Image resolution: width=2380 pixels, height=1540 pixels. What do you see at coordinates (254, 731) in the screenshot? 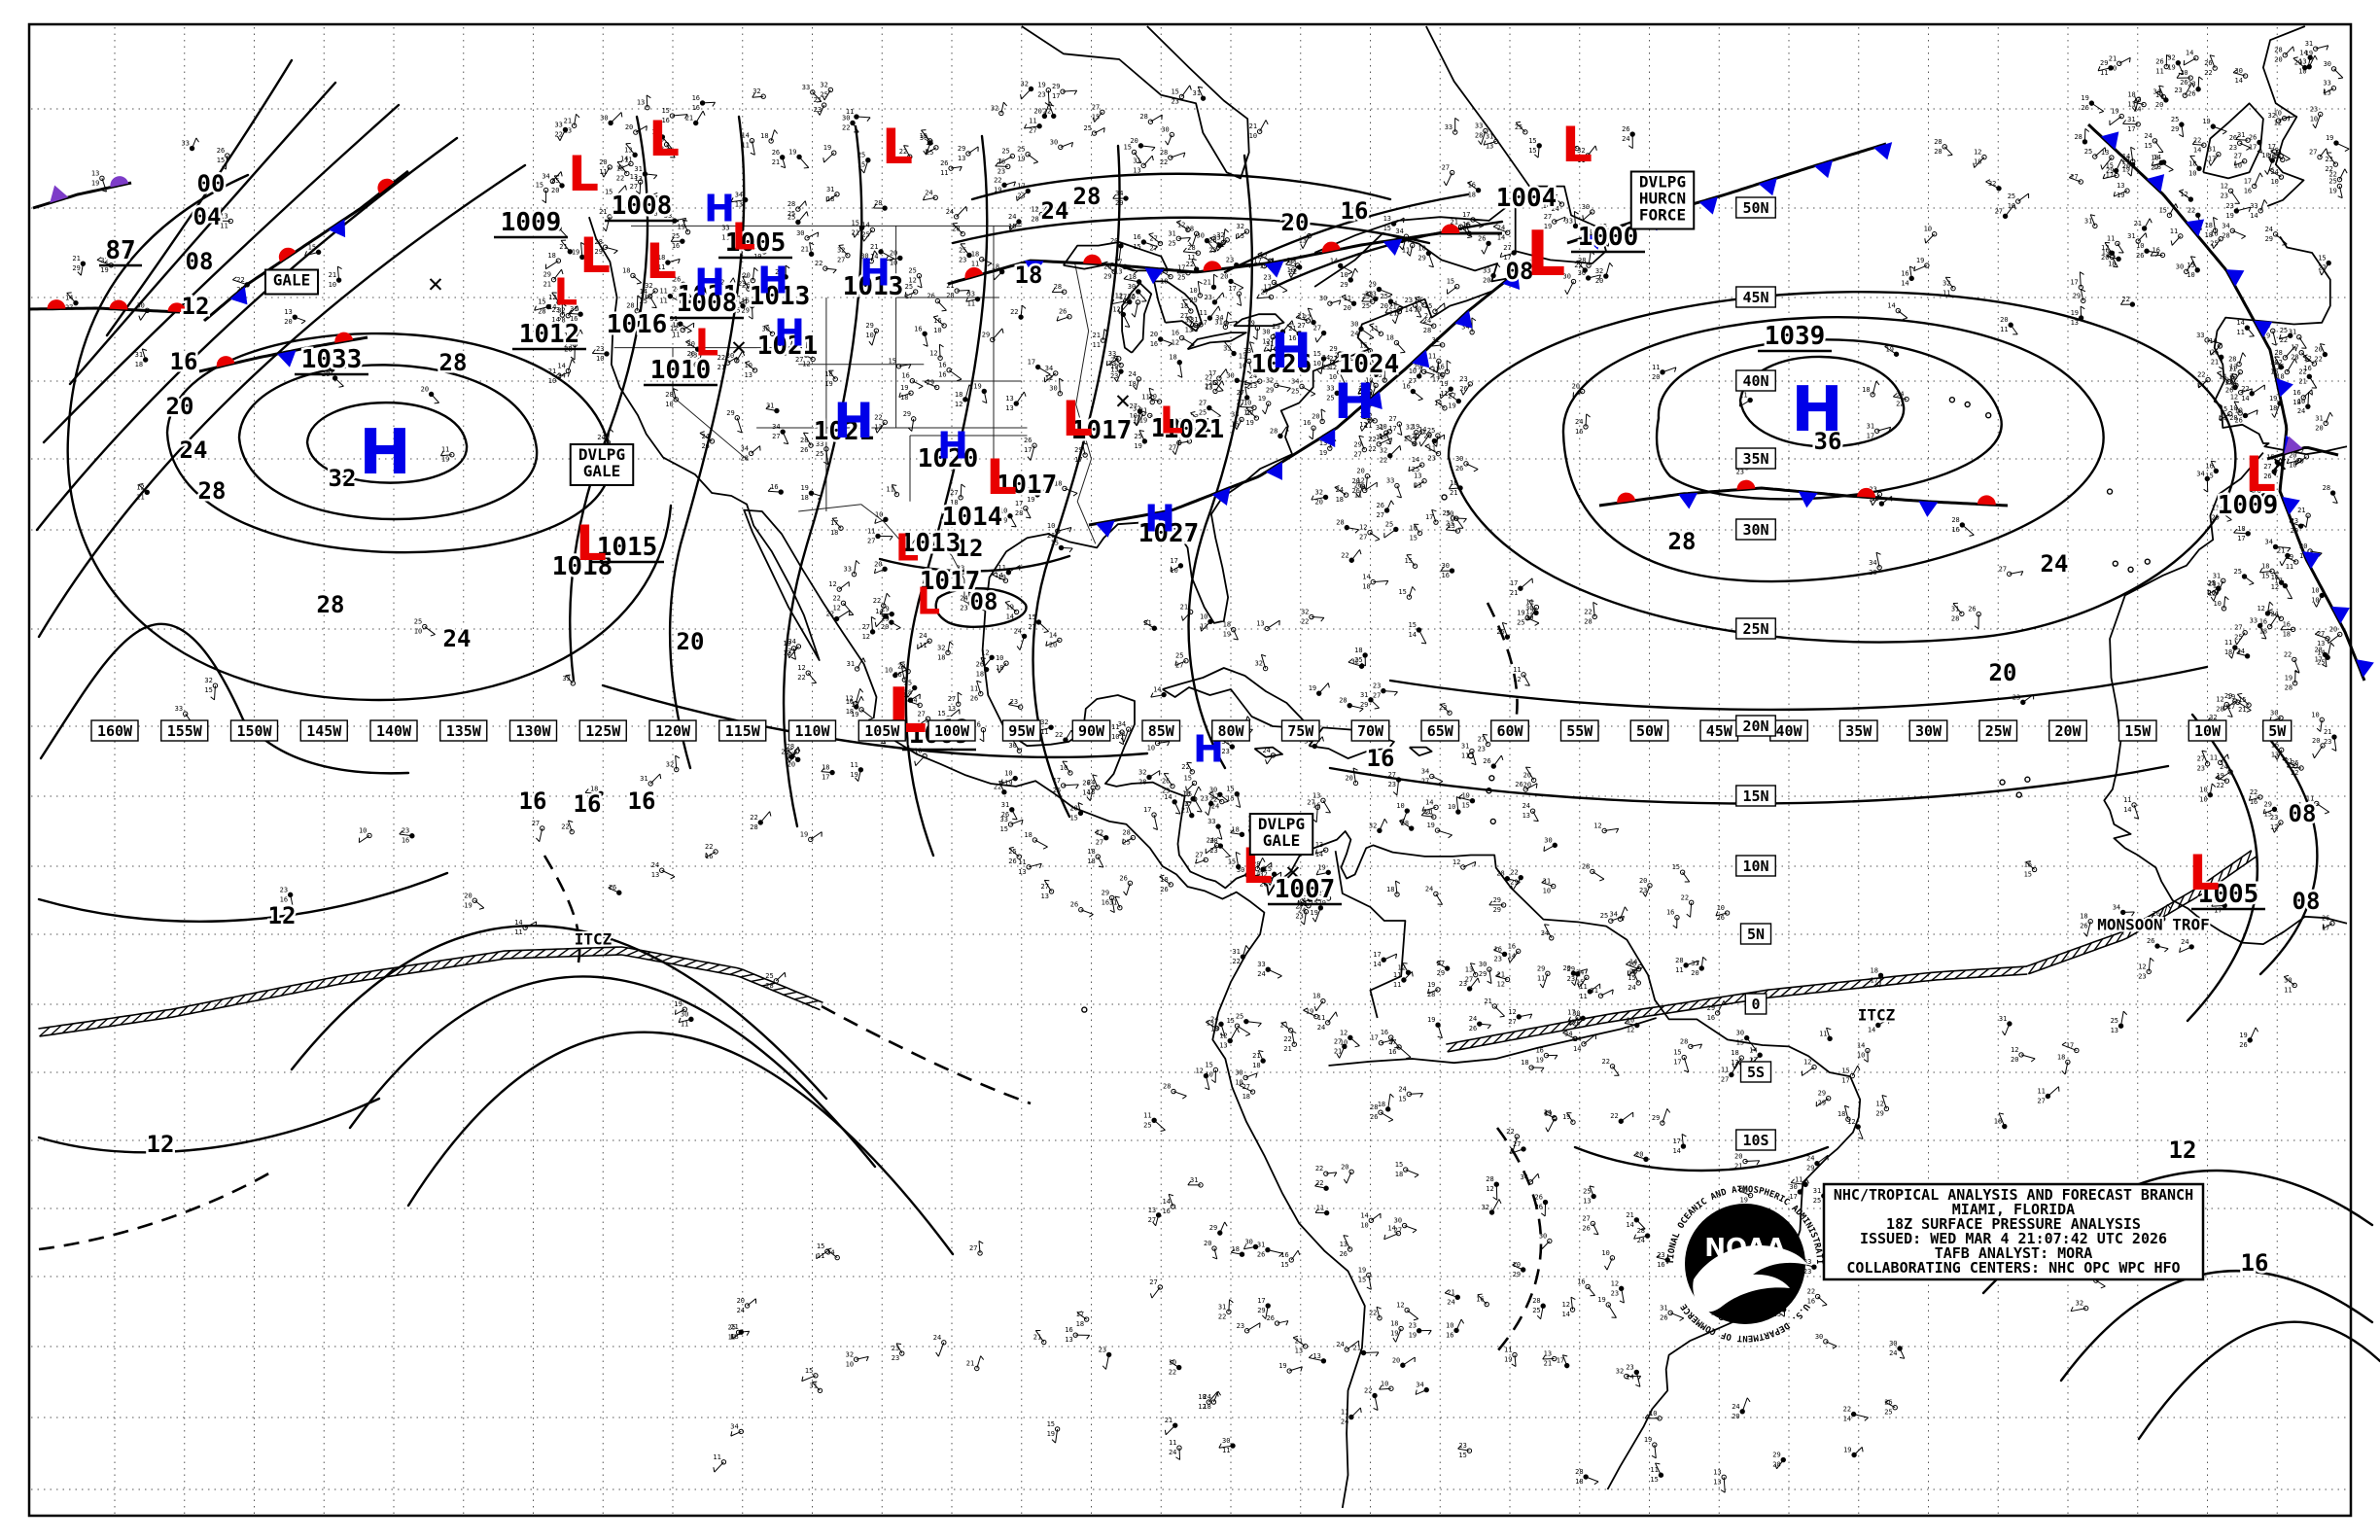
I see `longitude-label-text: 150W` at bounding box center [254, 731].